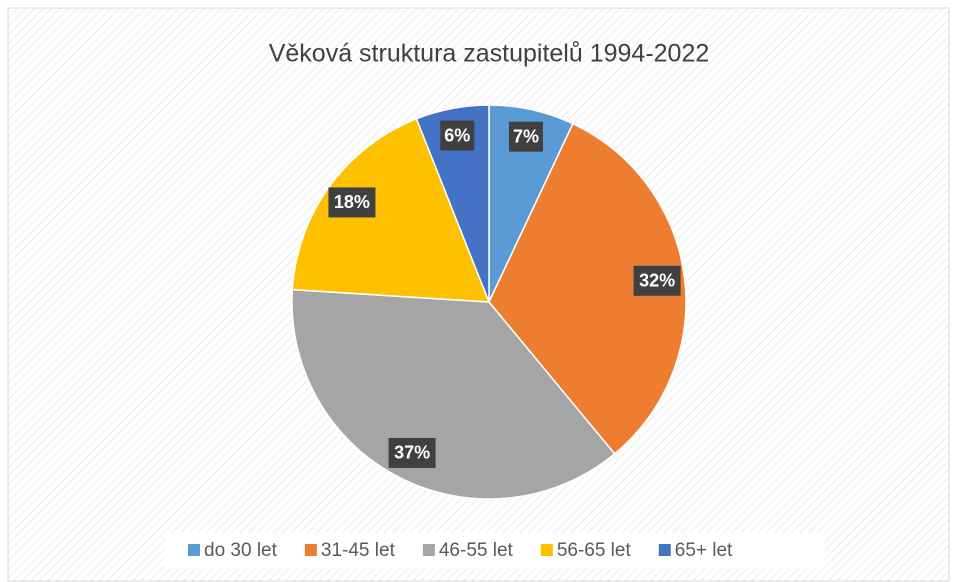 The image size is (957, 582). What do you see at coordinates (358, 550) in the screenshot?
I see `legend-label: 31-45 let` at bounding box center [358, 550].